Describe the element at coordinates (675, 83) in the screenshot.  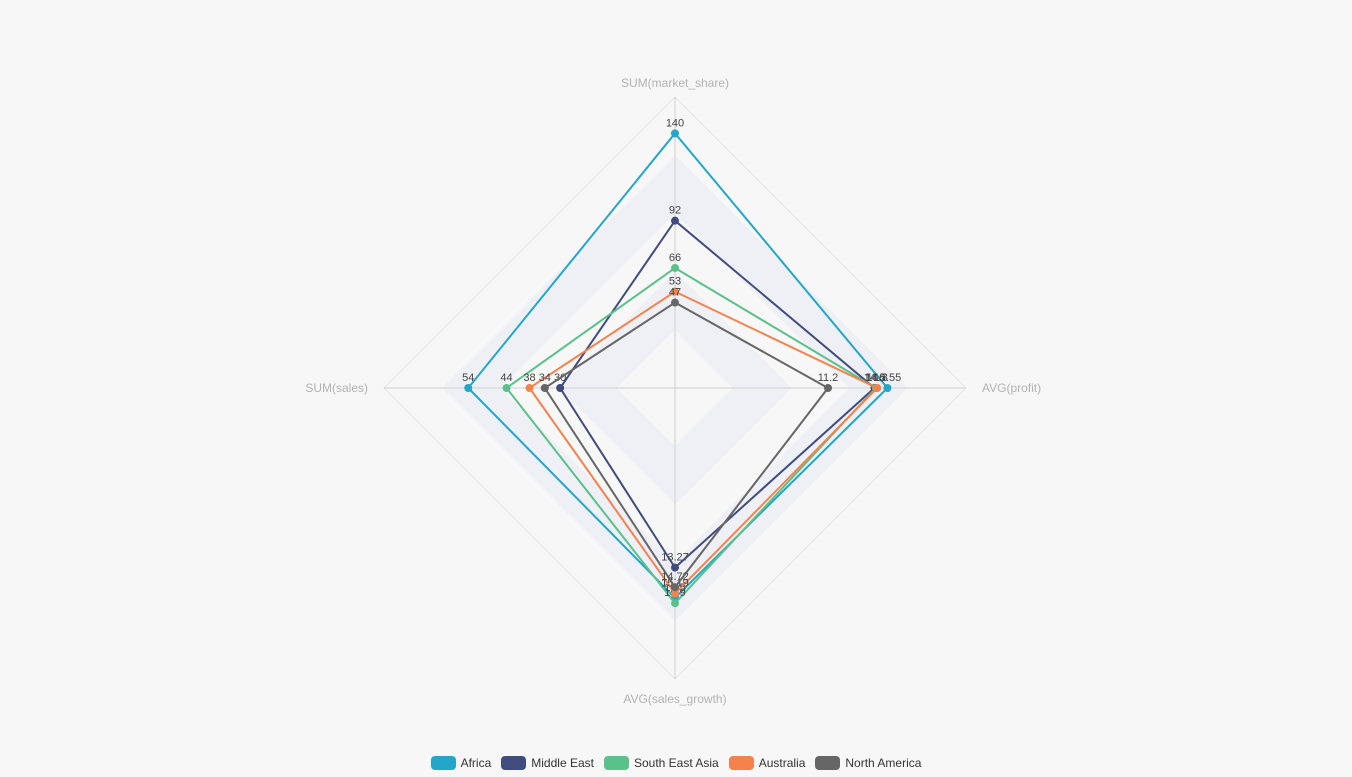
I see `axis-name-label: SUM(market_share)` at that location.